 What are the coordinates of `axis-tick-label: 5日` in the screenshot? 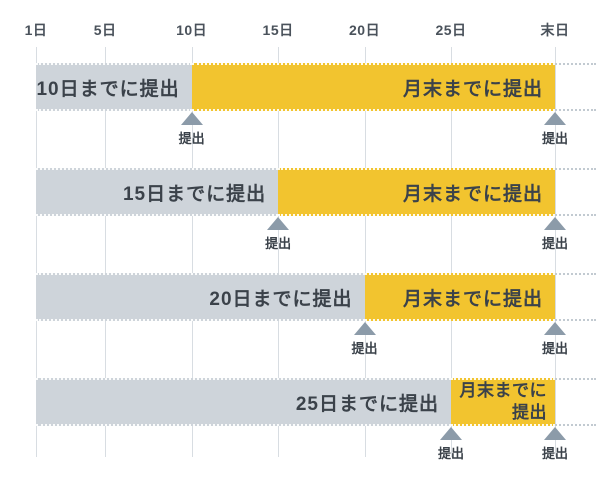 It's located at (105, 30).